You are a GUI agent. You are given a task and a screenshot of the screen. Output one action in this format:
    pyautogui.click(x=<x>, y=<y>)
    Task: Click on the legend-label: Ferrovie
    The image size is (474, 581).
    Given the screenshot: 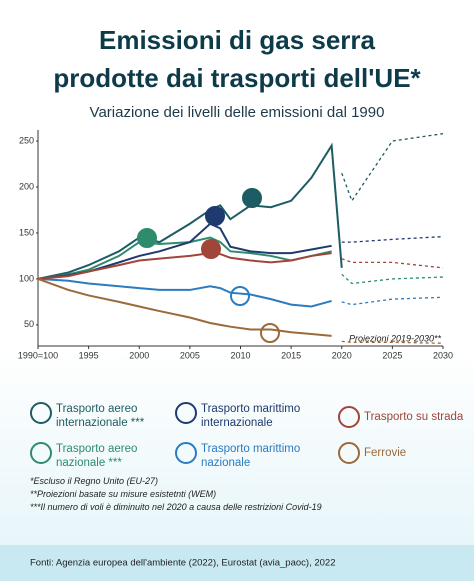 What is the action you would take?
    pyautogui.click(x=385, y=453)
    